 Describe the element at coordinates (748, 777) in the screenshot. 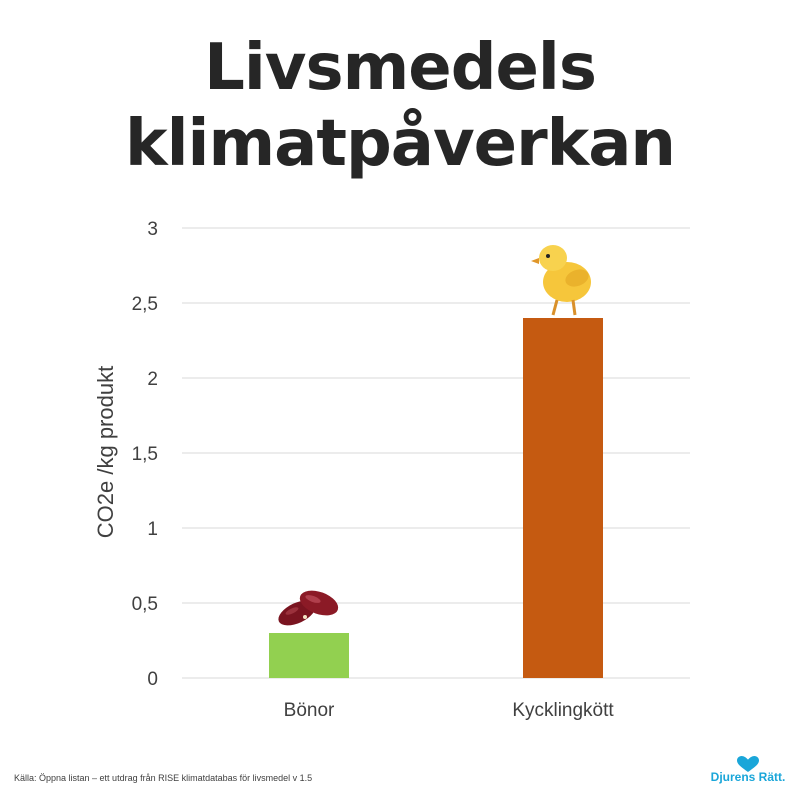

I see `logo-text: Djurens Rätt.` at that location.